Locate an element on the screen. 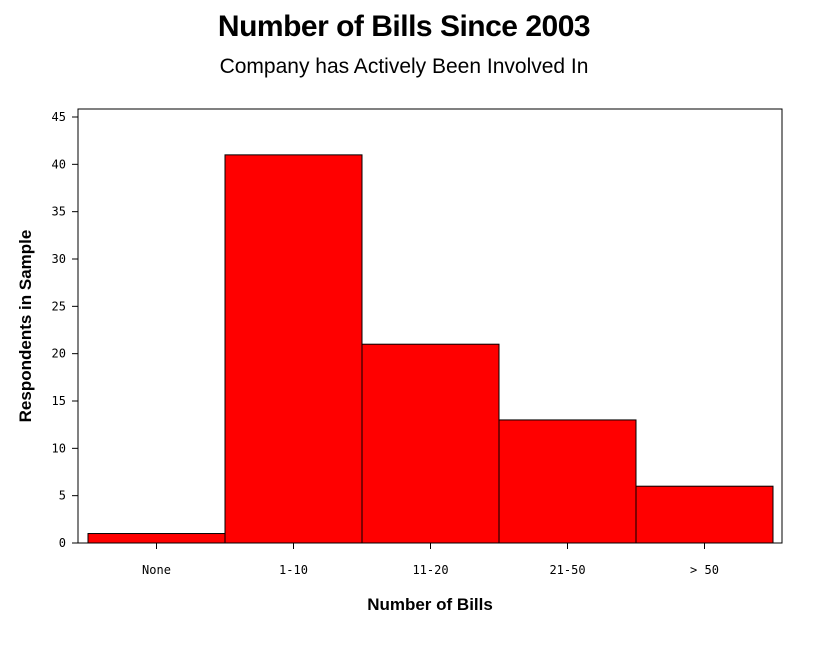 The width and height of the screenshot is (820, 660). x-tick-label: 1-10 is located at coordinates (293, 570).